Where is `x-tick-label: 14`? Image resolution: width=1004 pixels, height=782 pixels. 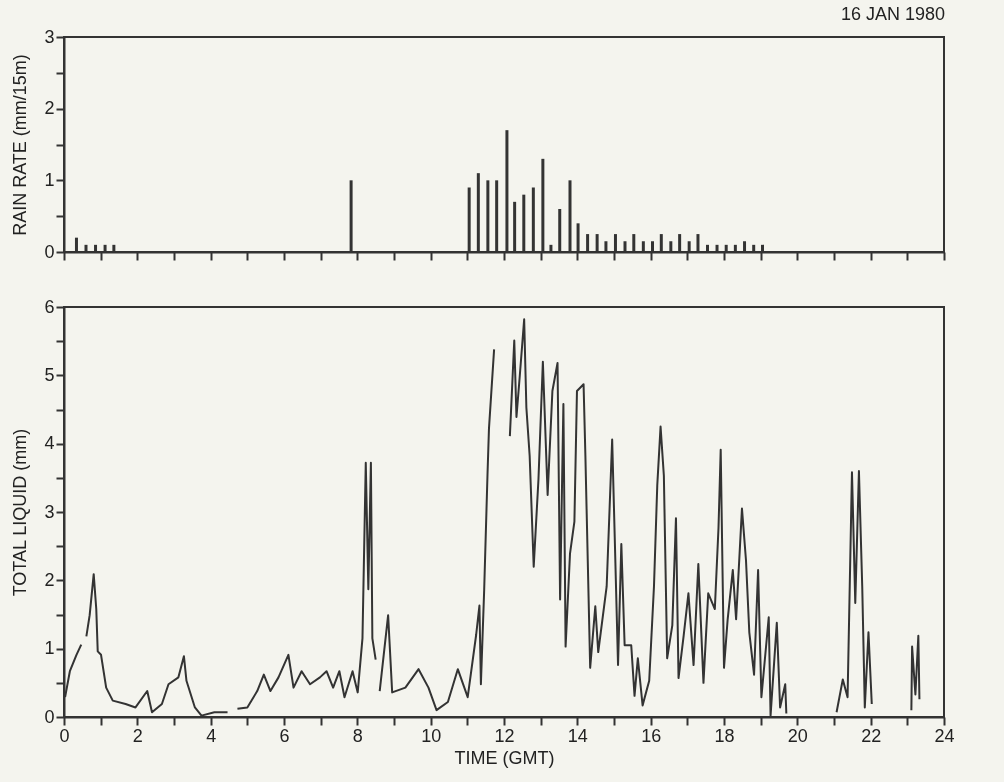
x-tick-label: 14 is located at coordinates (577, 735).